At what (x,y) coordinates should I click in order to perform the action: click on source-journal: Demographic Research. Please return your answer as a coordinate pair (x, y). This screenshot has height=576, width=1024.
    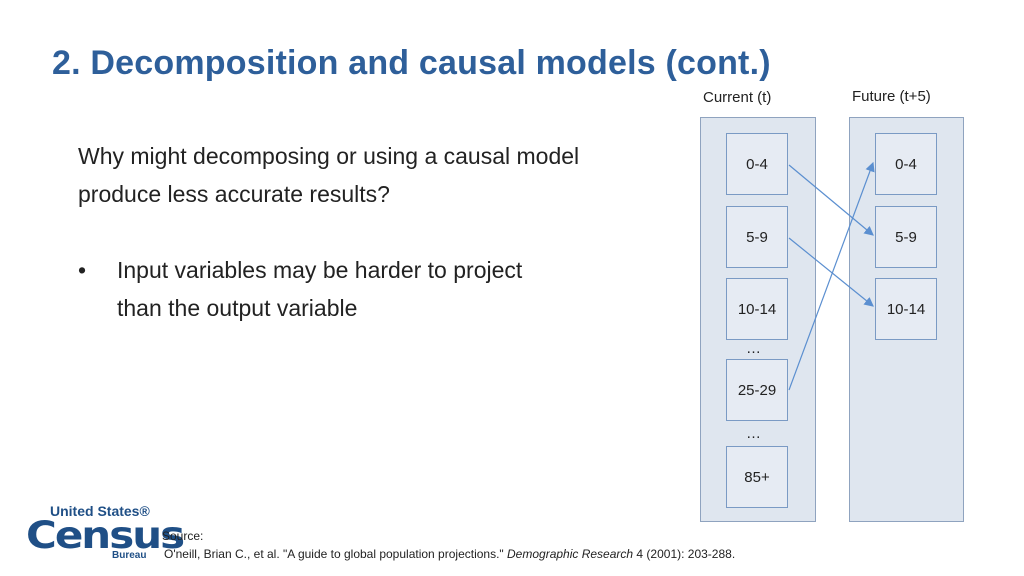
    Looking at the image, I should click on (570, 554).